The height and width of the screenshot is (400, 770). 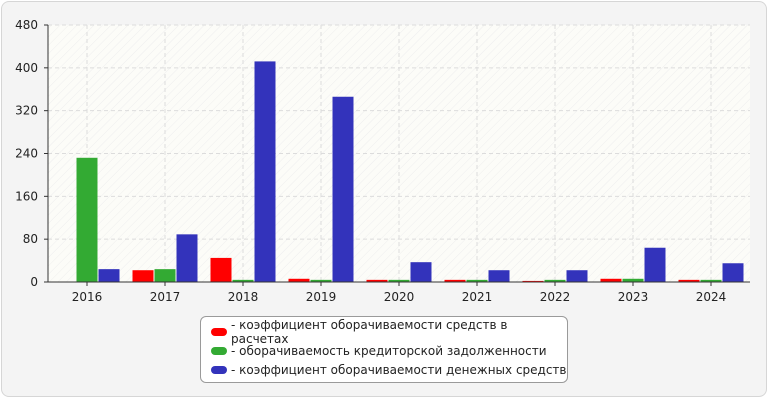 I want to click on x-tick-label: 2023, so click(x=633, y=297).